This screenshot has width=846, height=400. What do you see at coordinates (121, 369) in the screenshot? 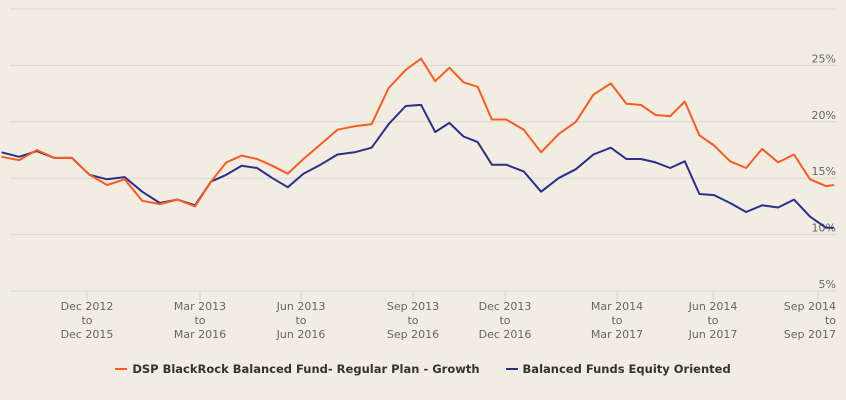
I see `legend-swatch-fund` at bounding box center [121, 369].